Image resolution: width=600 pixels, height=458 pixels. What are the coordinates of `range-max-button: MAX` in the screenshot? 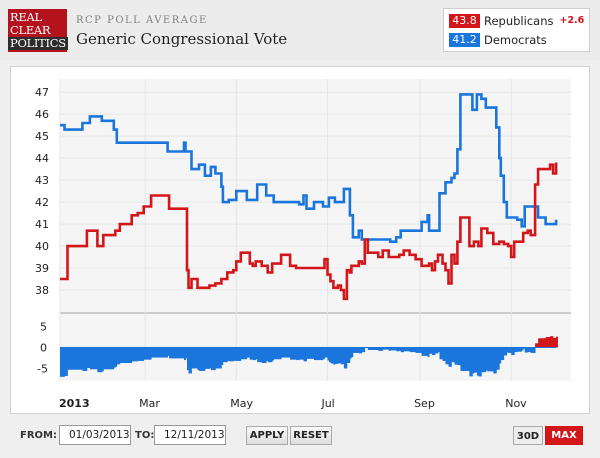 It's located at (564, 435).